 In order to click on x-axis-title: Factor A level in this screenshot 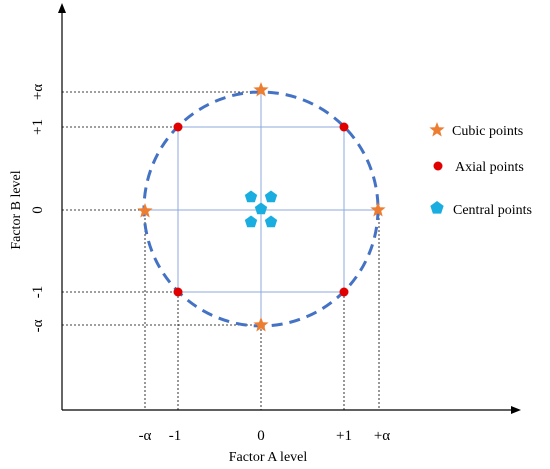, I will do `click(268, 457)`.